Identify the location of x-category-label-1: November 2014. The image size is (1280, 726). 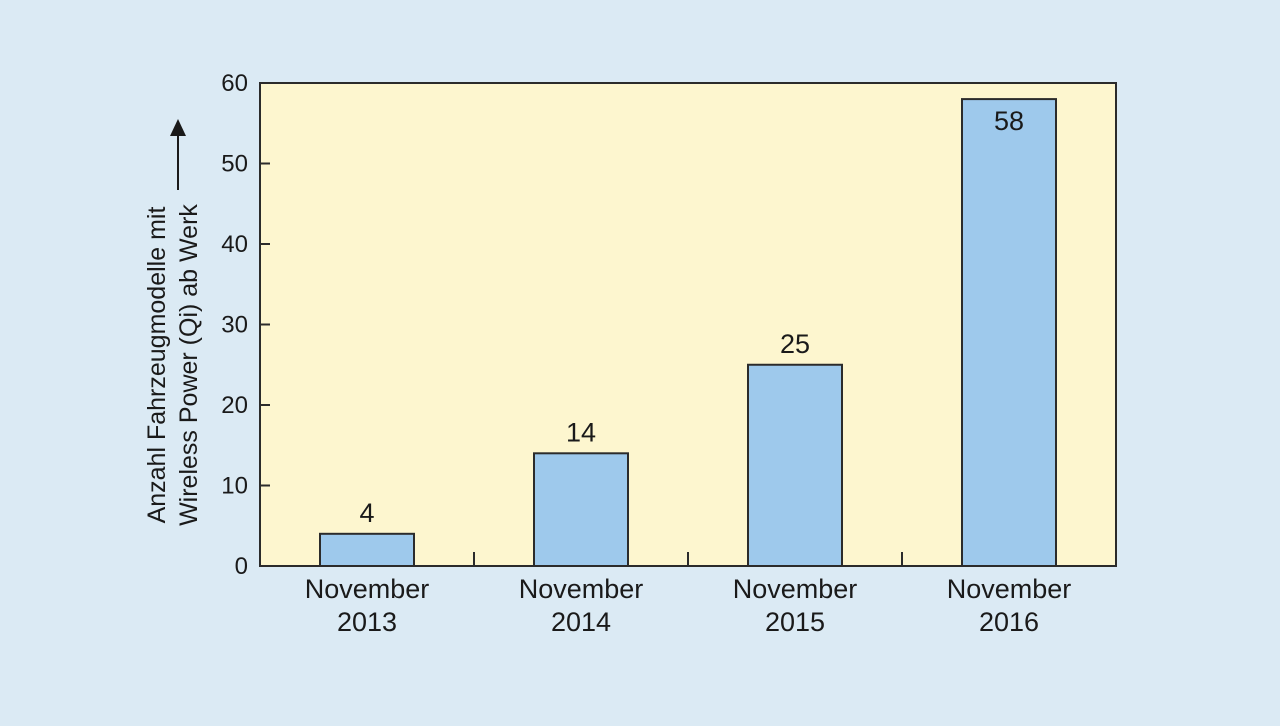
(581, 605).